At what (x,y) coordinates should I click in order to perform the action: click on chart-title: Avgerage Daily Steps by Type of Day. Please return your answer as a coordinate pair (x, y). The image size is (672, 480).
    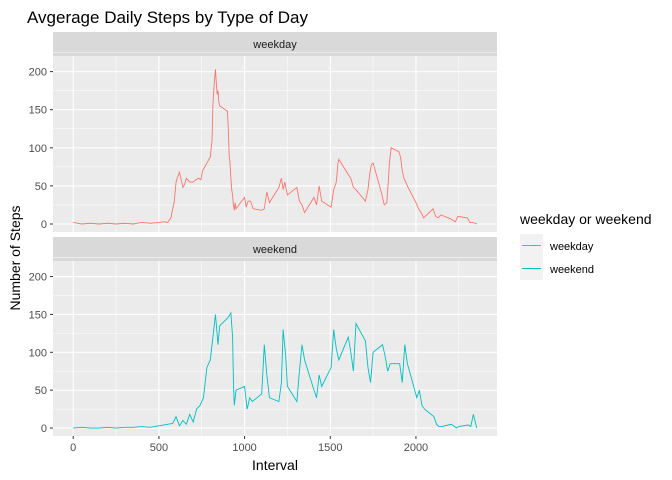
    Looking at the image, I should click on (167, 17).